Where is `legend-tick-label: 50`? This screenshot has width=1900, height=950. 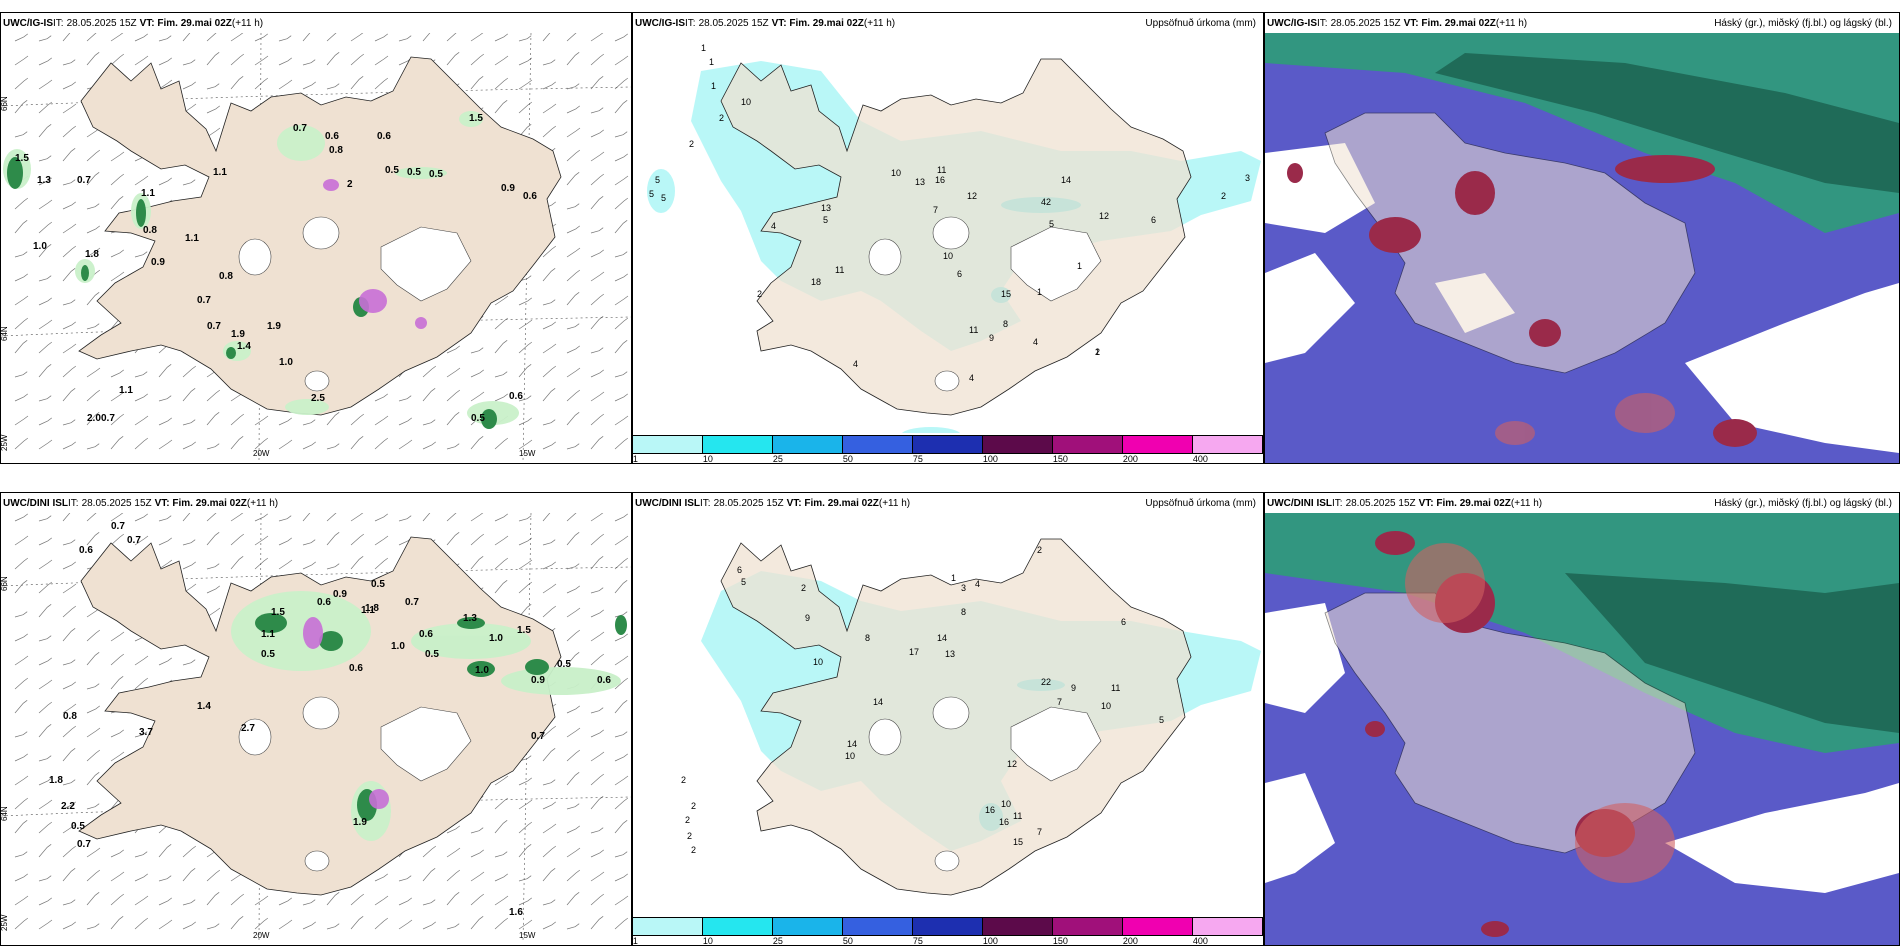 legend-tick-label: 50 is located at coordinates (847, 459).